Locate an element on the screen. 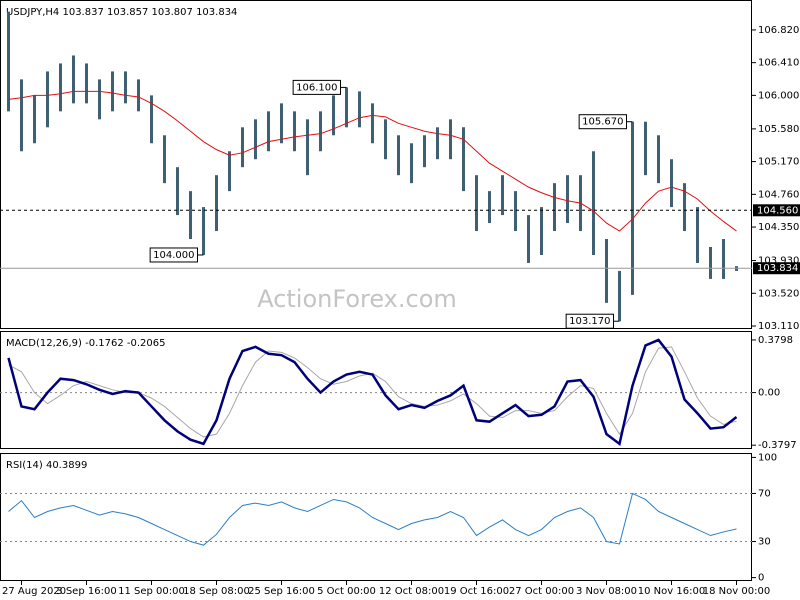 Image resolution: width=800 pixels, height=600 pixels. x-tick-label: 18 Nov 00:00 is located at coordinates (736, 591).